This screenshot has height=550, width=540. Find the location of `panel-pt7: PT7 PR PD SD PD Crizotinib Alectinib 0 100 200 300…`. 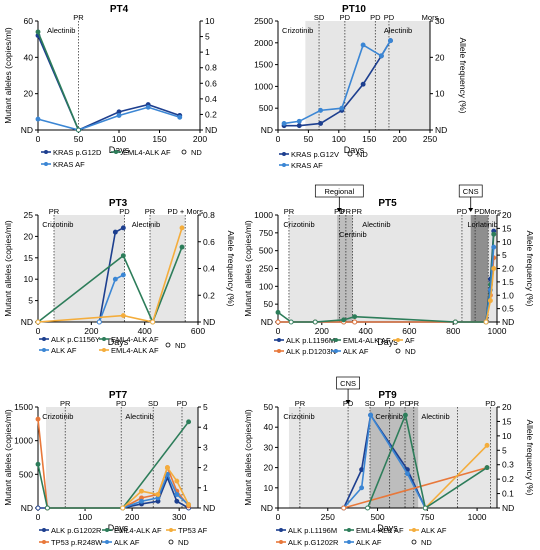

panel-pt7: PT7 PR PD SD PD Crizotinib Alectinib 0 100 200 300… is located at coordinates (109, 468).